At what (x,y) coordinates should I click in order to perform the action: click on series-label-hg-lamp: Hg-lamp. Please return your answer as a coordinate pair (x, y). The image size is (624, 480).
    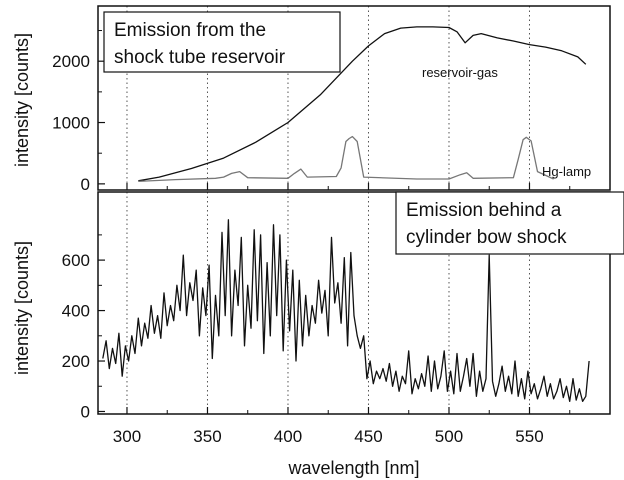
    Looking at the image, I should click on (566, 171).